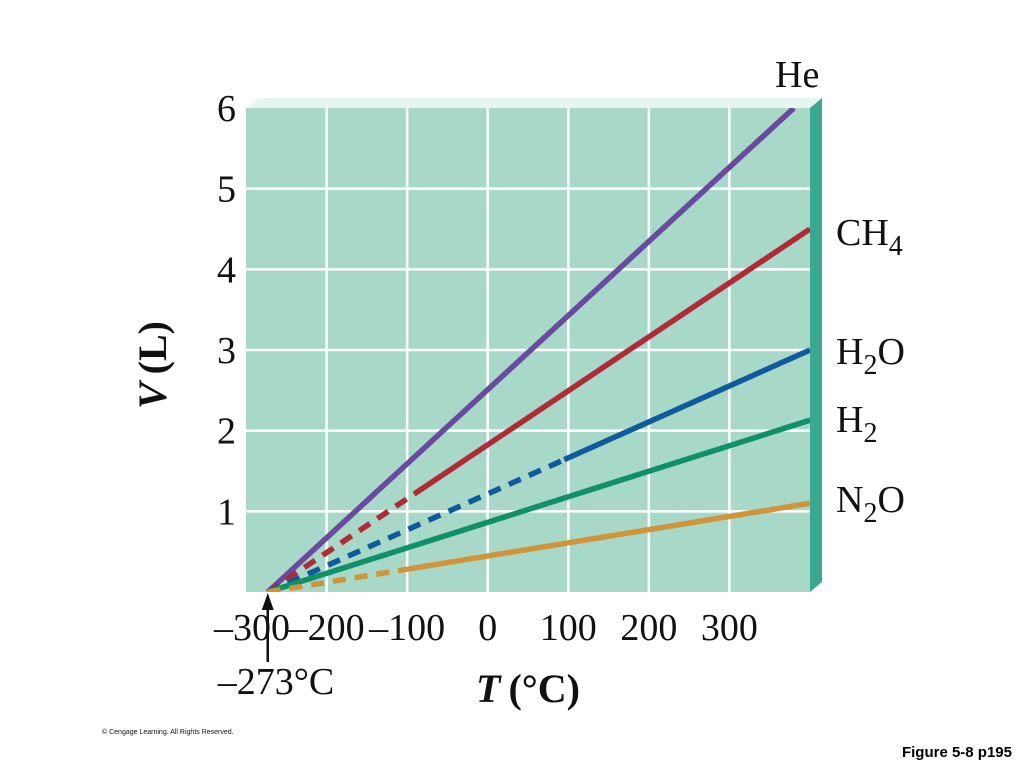 This screenshot has height=768, width=1024. Describe the element at coordinates (226, 512) in the screenshot. I see `y-tick-label: 1` at that location.